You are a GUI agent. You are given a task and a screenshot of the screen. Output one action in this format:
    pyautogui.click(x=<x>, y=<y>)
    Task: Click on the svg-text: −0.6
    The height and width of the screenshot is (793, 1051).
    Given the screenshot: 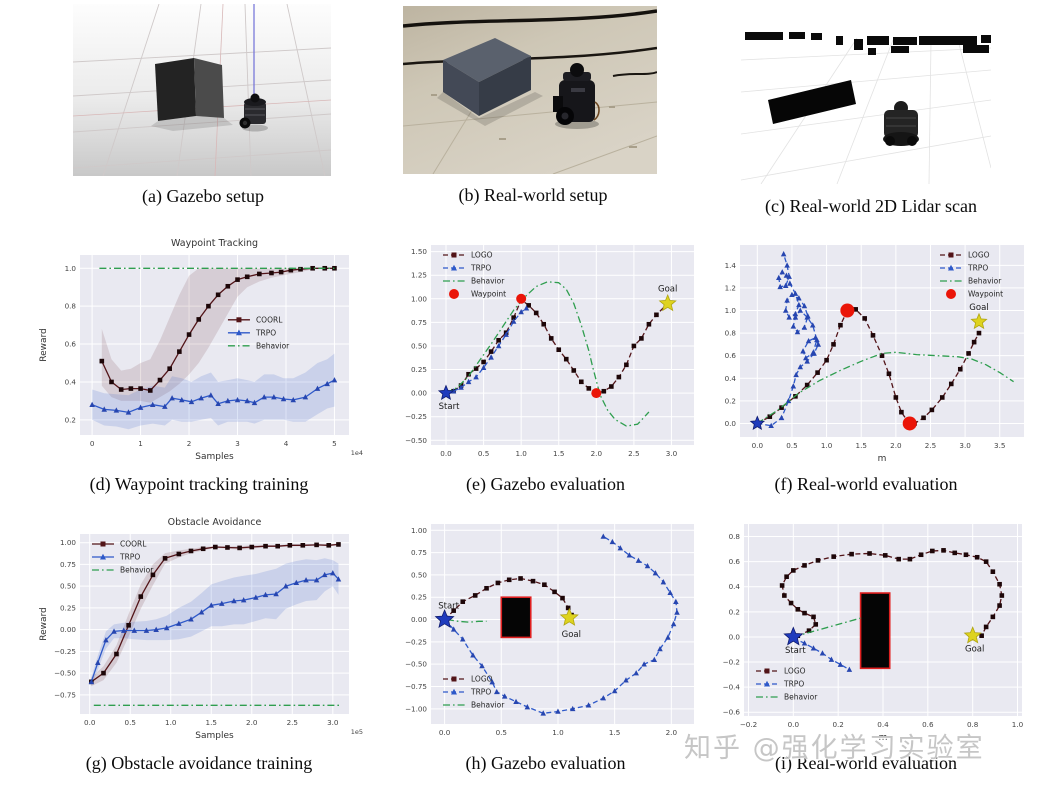 What is the action you would take?
    pyautogui.click(x=732, y=712)
    